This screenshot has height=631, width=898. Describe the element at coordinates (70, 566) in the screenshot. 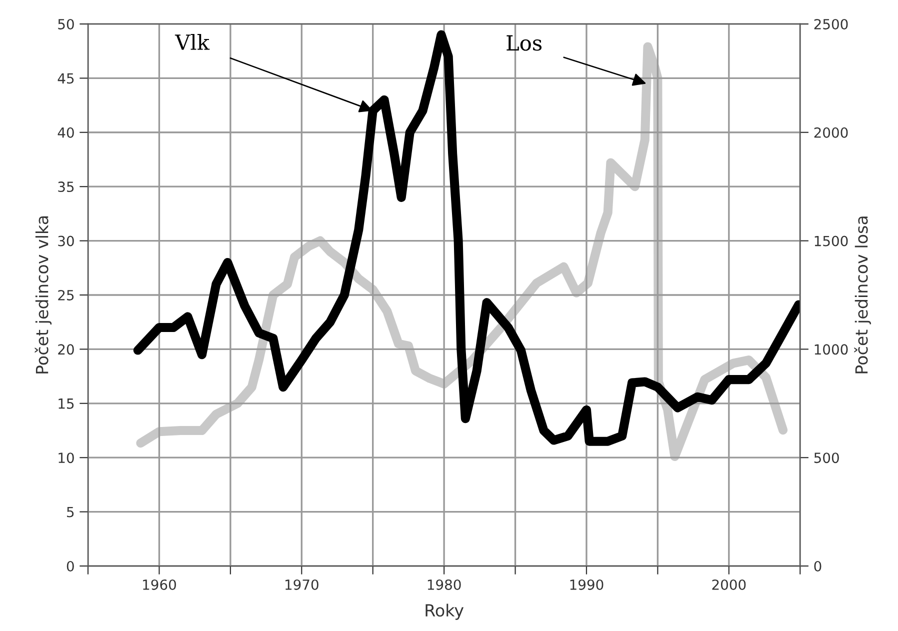

I see `y-tick-label: 0` at that location.